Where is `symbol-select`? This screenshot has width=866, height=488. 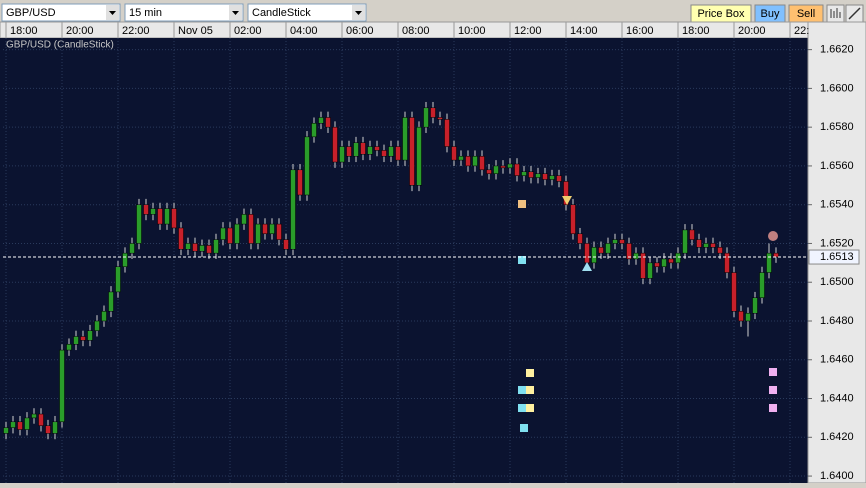
symbol-select is located at coordinates (61, 12).